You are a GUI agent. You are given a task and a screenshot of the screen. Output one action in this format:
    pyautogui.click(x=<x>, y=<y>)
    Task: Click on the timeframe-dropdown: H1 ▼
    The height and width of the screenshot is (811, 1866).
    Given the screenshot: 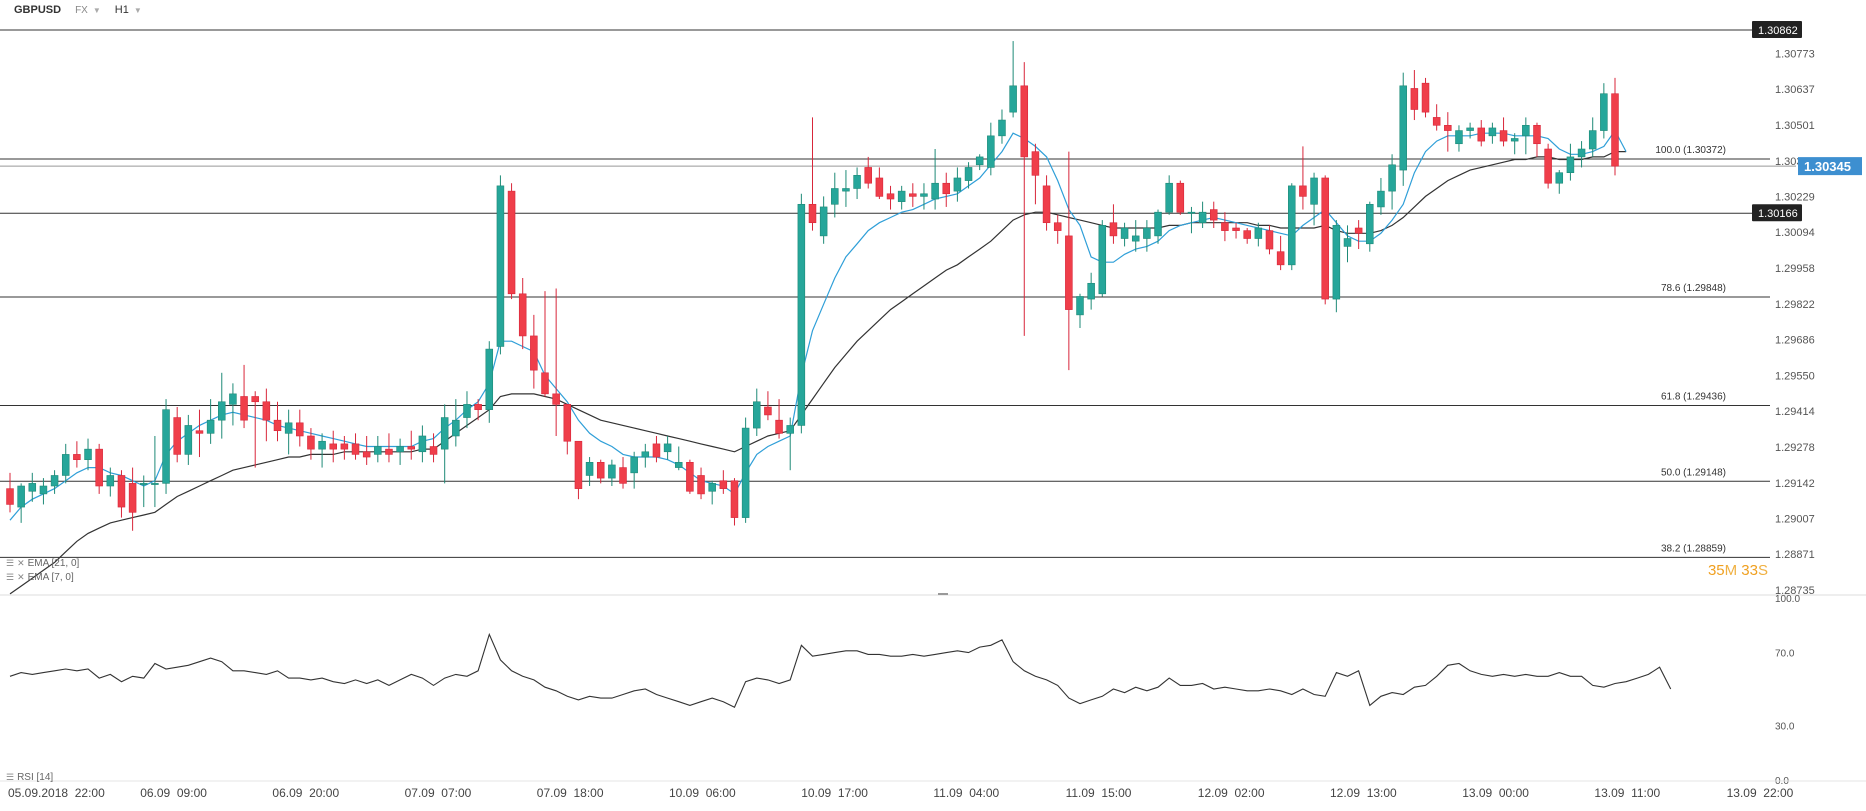 What is the action you would take?
    pyautogui.click(x=128, y=10)
    